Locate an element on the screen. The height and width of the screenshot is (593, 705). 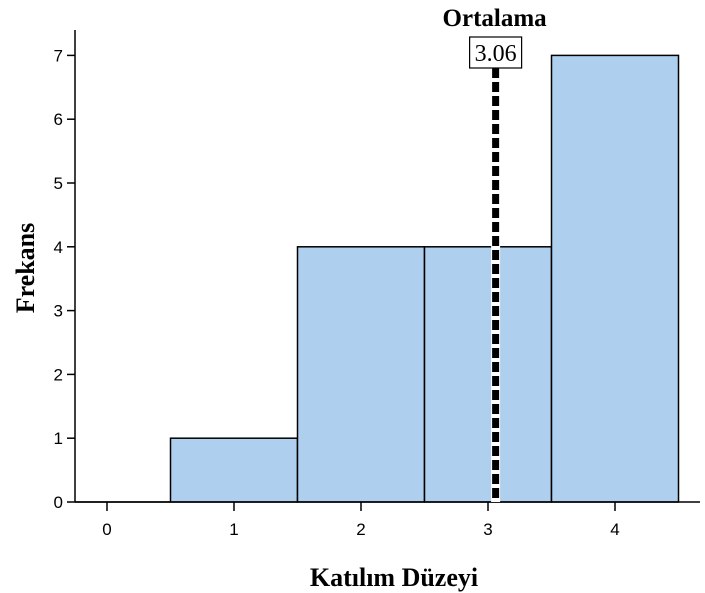
mean-title: Ortalama is located at coordinates (495, 18).